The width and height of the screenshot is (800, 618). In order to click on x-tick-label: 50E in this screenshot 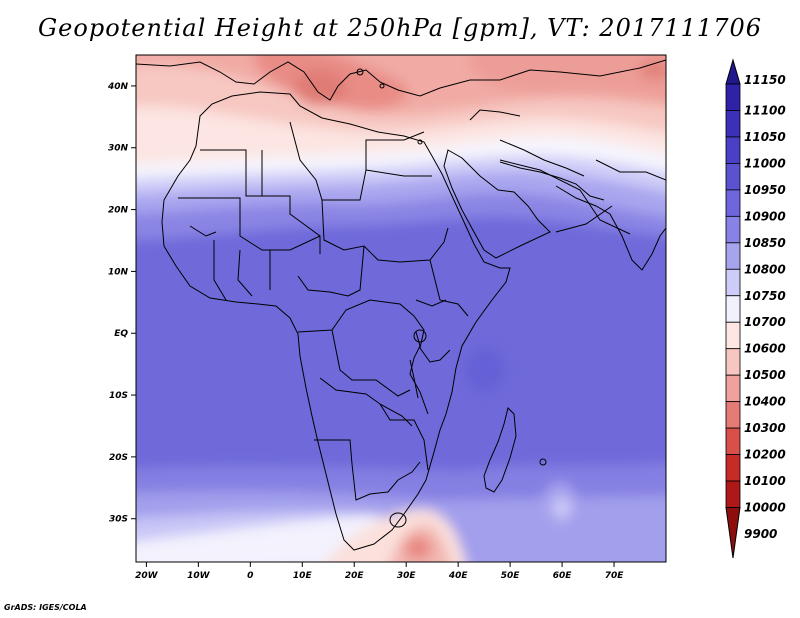, I will do `click(511, 576)`.